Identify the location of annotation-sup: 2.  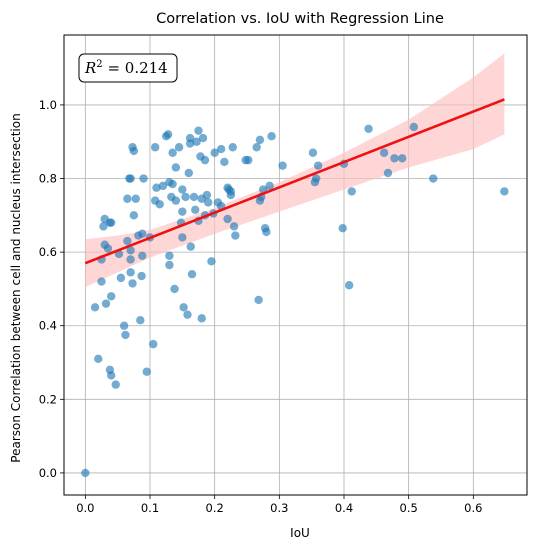
(99, 64).